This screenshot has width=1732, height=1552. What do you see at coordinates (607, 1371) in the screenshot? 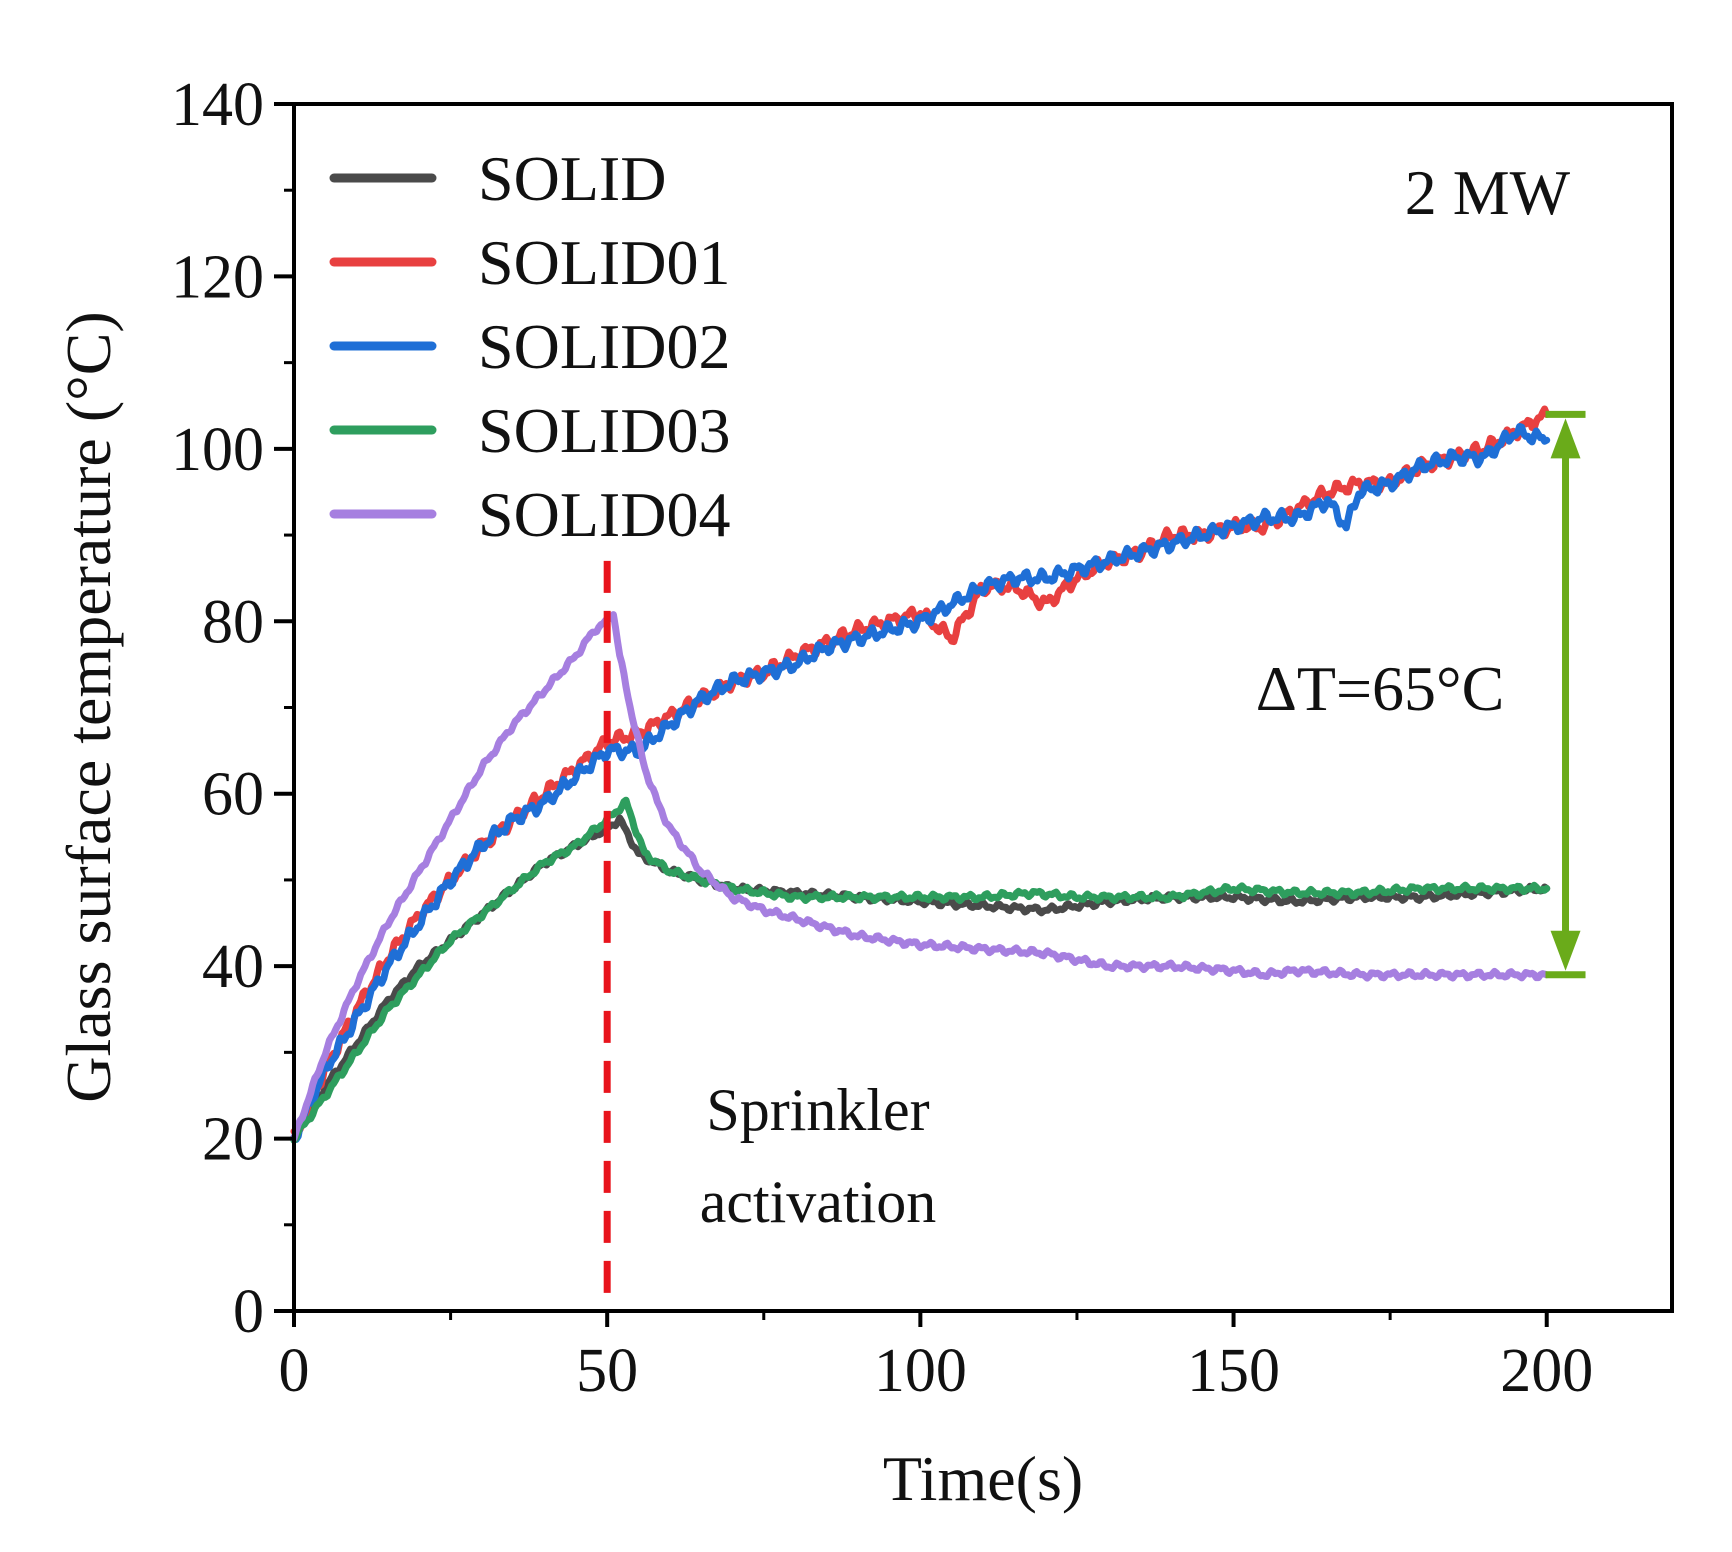
I see `x-tick-label: 50` at bounding box center [607, 1371].